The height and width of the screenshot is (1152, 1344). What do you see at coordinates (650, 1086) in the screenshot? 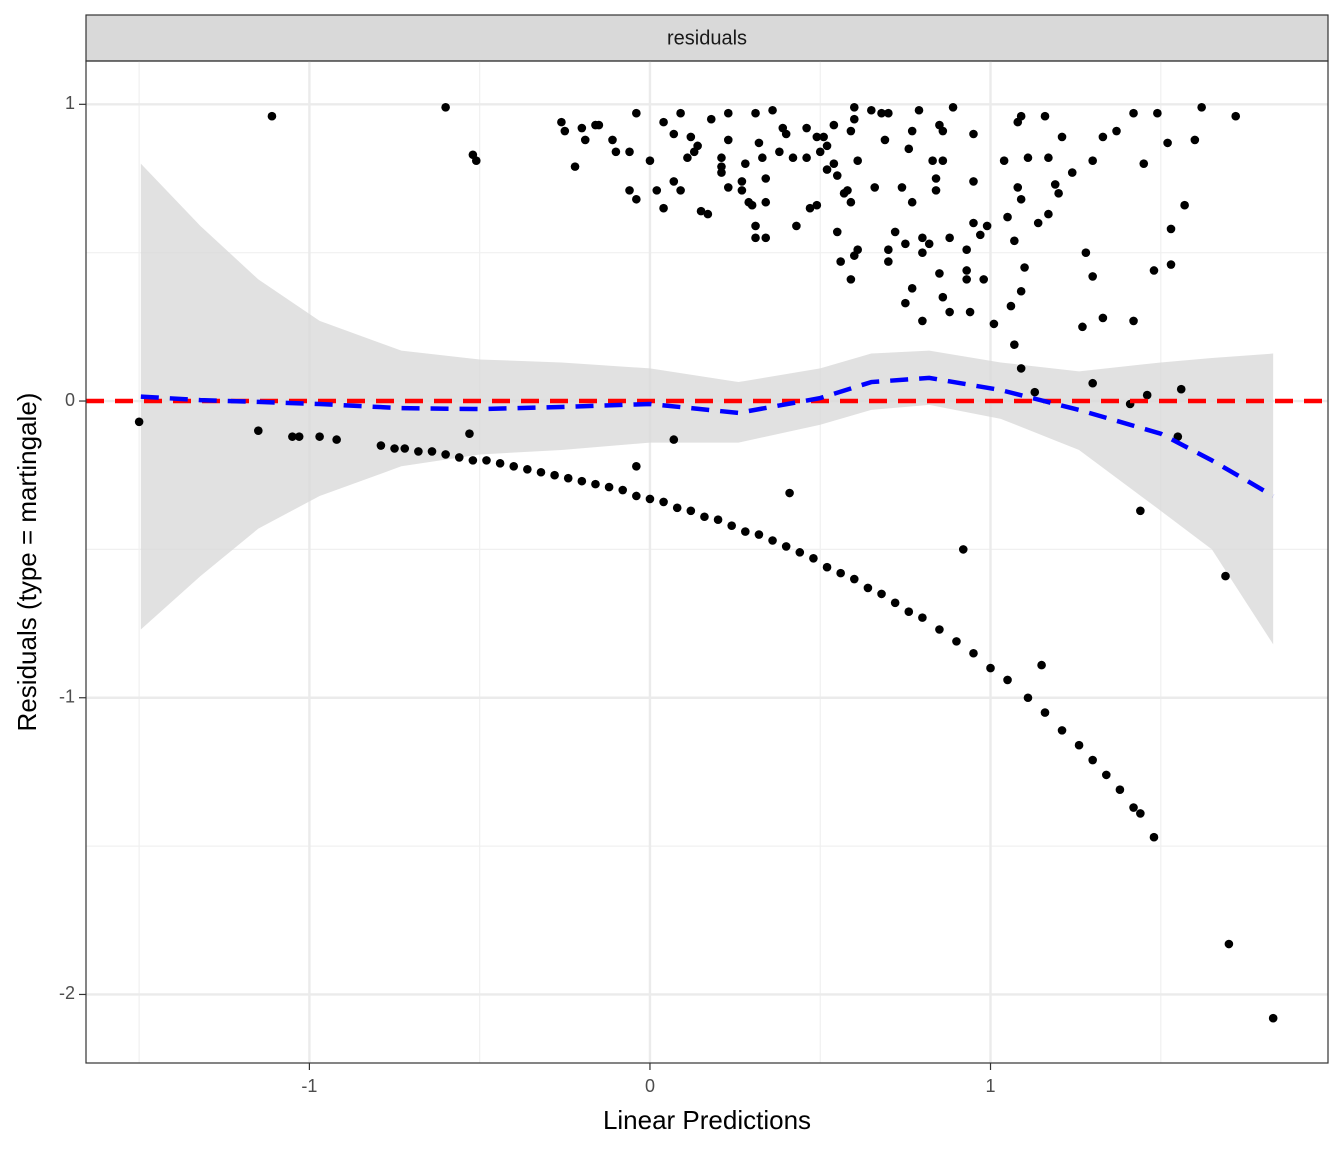
I see `x-tick-label: 0` at bounding box center [650, 1086].